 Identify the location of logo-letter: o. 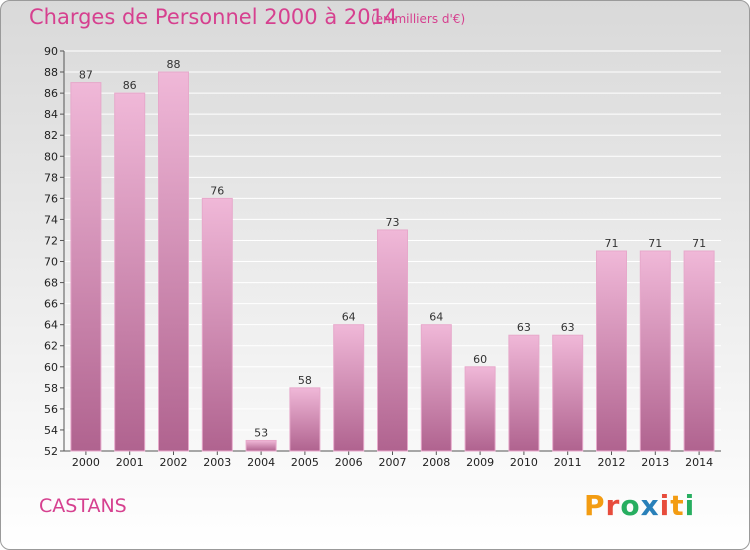
(630, 505).